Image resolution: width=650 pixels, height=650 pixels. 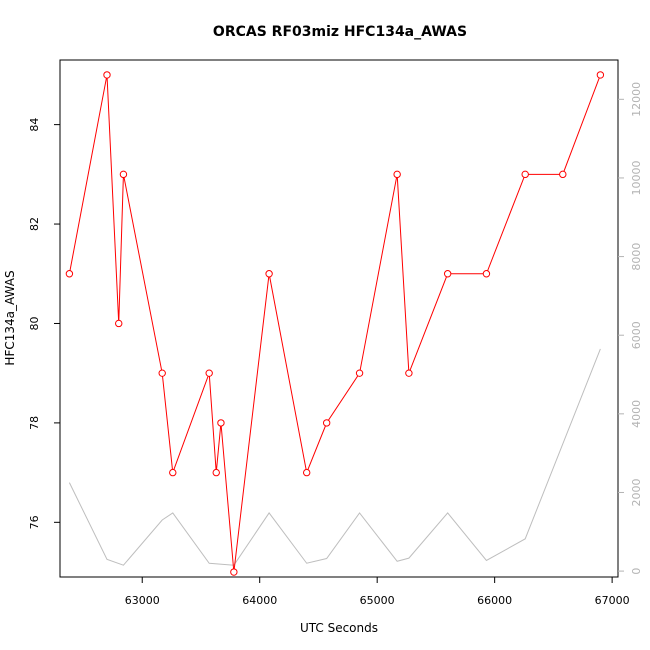 What do you see at coordinates (377, 600) in the screenshot?
I see `x-tick-label: 65000` at bounding box center [377, 600].